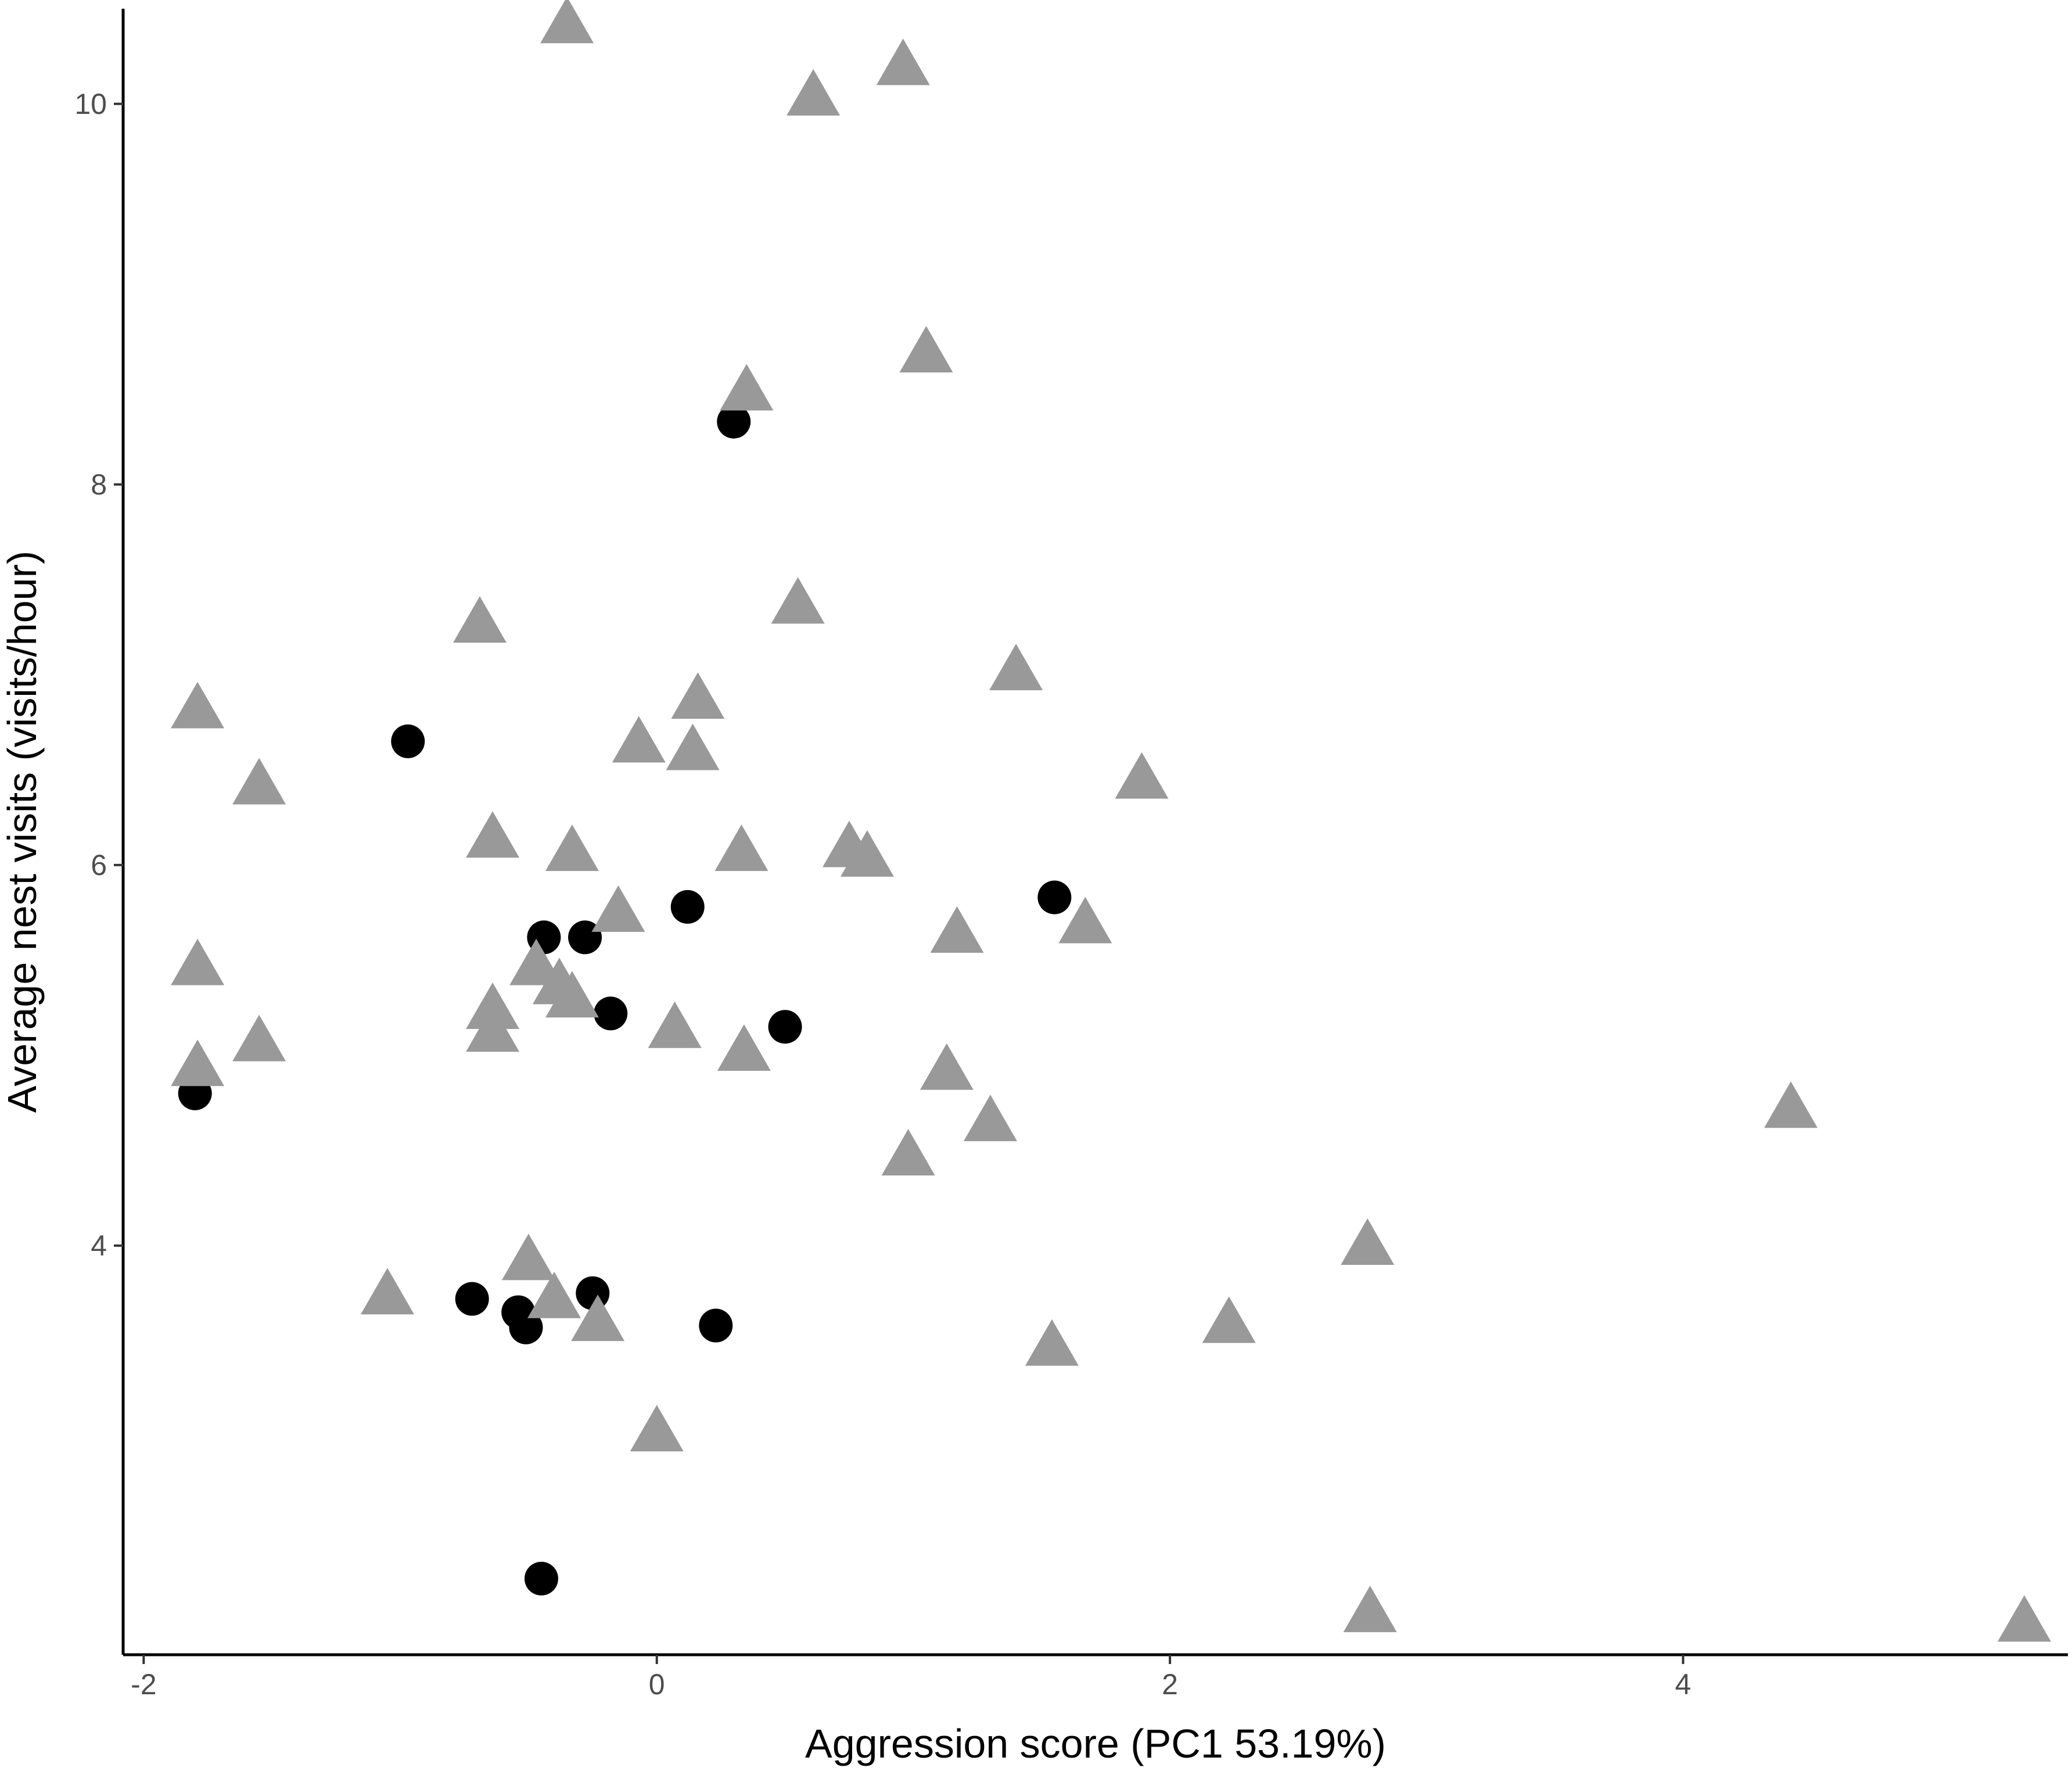  I want to click on x-tick-label: 0, so click(657, 1684).